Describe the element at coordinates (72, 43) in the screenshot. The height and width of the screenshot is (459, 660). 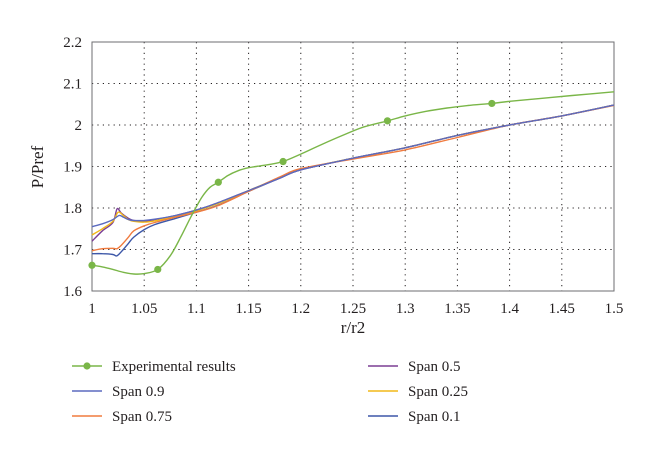
I see `y-tick-label: 2.2` at that location.